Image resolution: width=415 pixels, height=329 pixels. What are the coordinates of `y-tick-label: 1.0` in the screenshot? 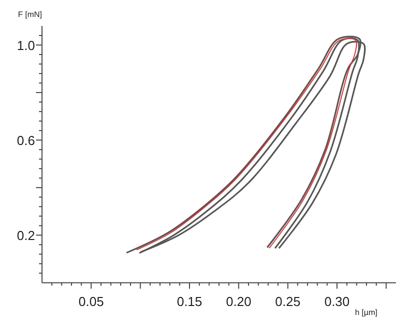 It's located at (25, 46).